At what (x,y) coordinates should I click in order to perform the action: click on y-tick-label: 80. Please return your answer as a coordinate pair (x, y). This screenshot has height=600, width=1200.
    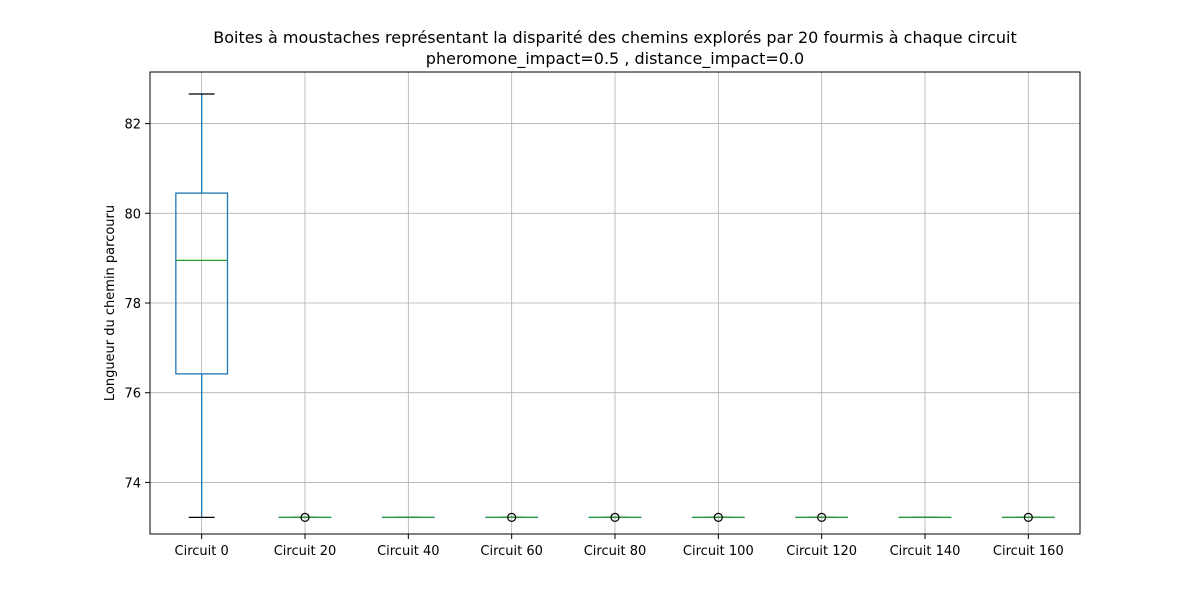
    Looking at the image, I should click on (132, 214).